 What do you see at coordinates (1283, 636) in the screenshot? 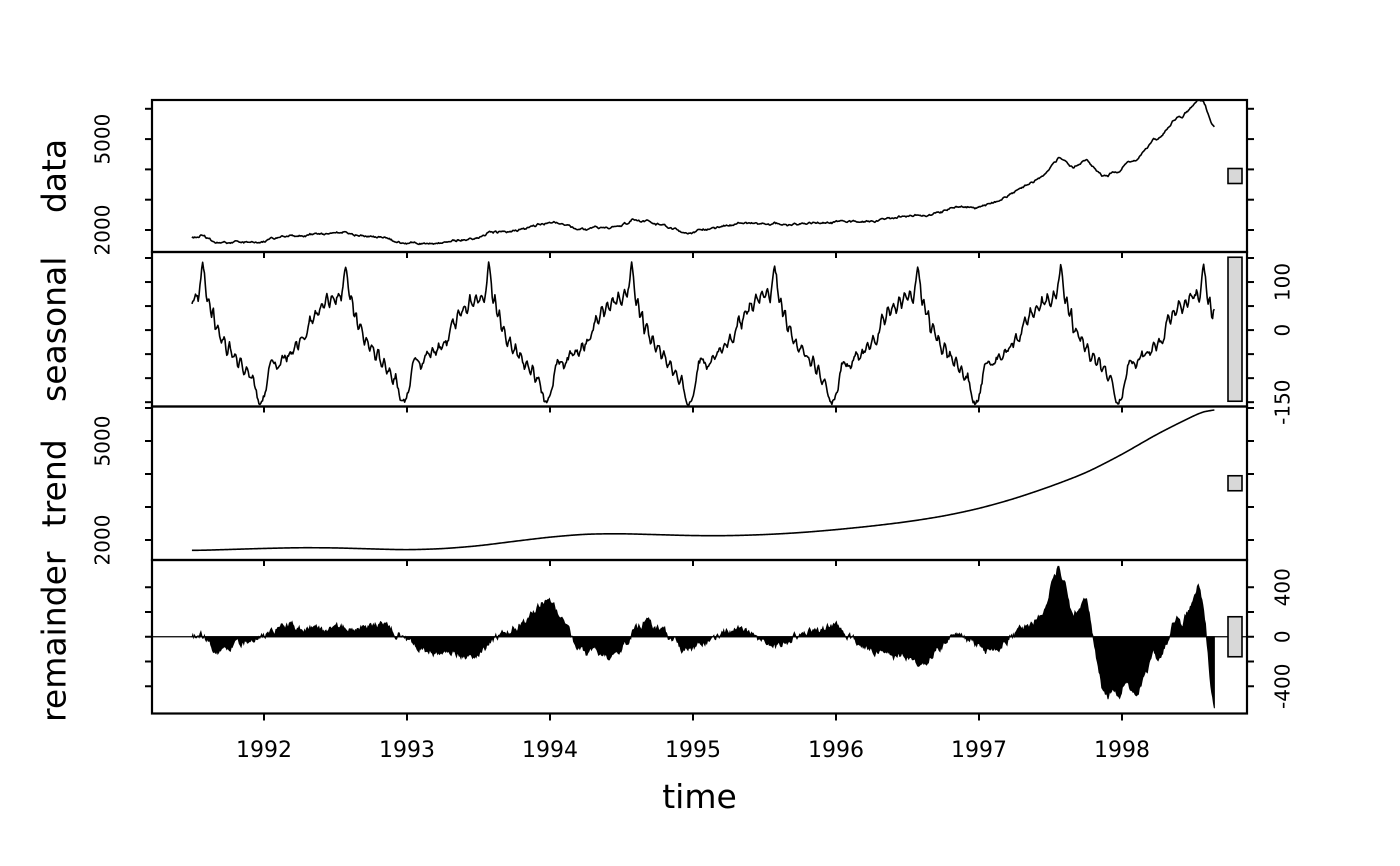
I see `y-tick-label-remainder-0: 0` at bounding box center [1283, 636].